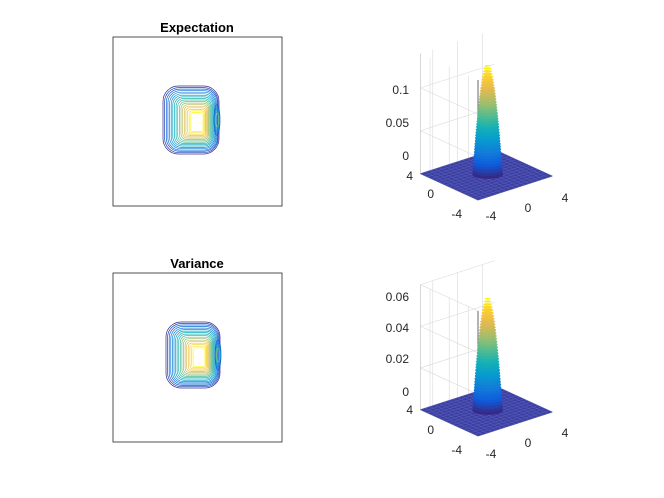  I want to click on expectation-surface, so click(486, 132).